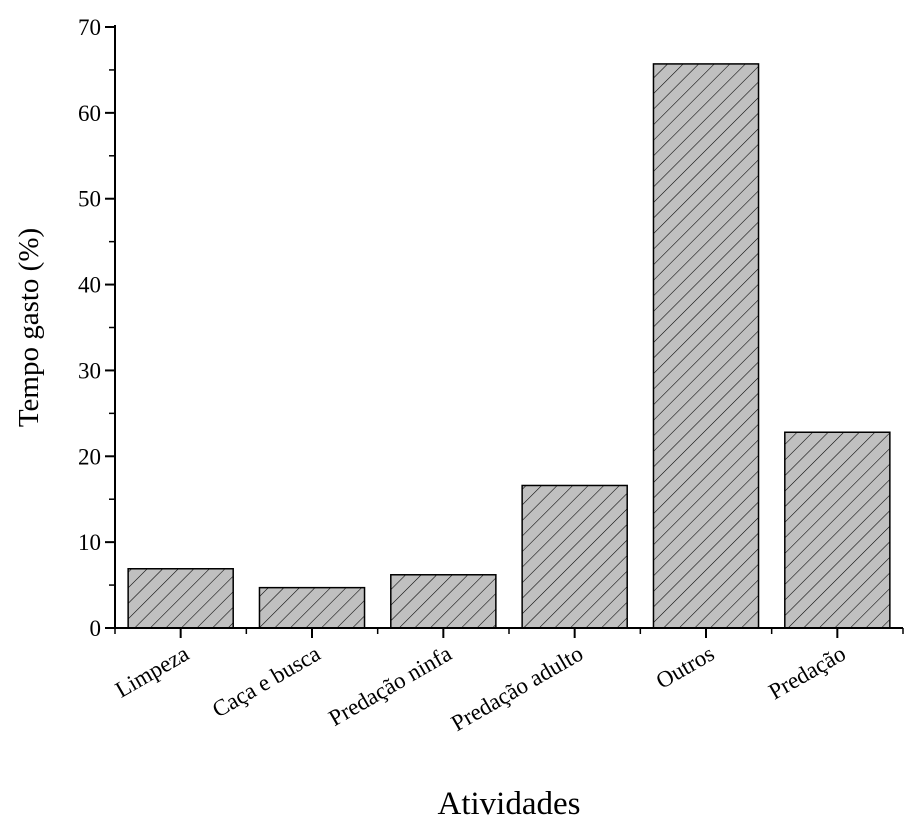 Image resolution: width=905 pixels, height=825 pixels. What do you see at coordinates (389, 686) in the screenshot?
I see `x-tick-label: Predação ninfa` at bounding box center [389, 686].